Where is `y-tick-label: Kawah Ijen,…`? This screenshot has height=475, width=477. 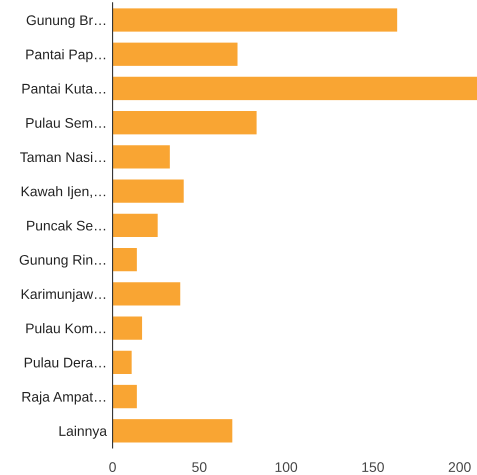 y-tick-label: Kawah Ijen,… is located at coordinates (64, 193).